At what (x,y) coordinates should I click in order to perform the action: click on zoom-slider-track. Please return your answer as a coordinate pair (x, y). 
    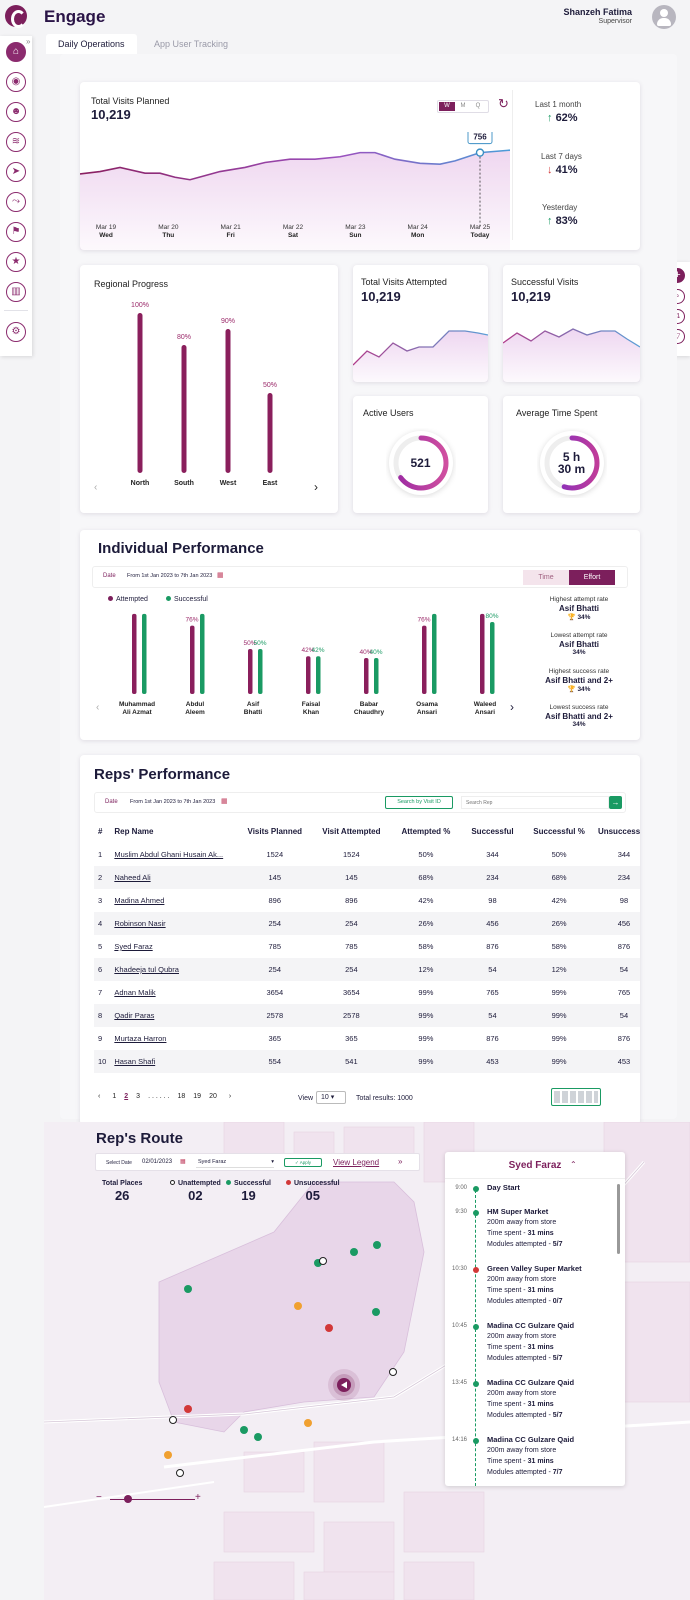
    Looking at the image, I should click on (152, 1499).